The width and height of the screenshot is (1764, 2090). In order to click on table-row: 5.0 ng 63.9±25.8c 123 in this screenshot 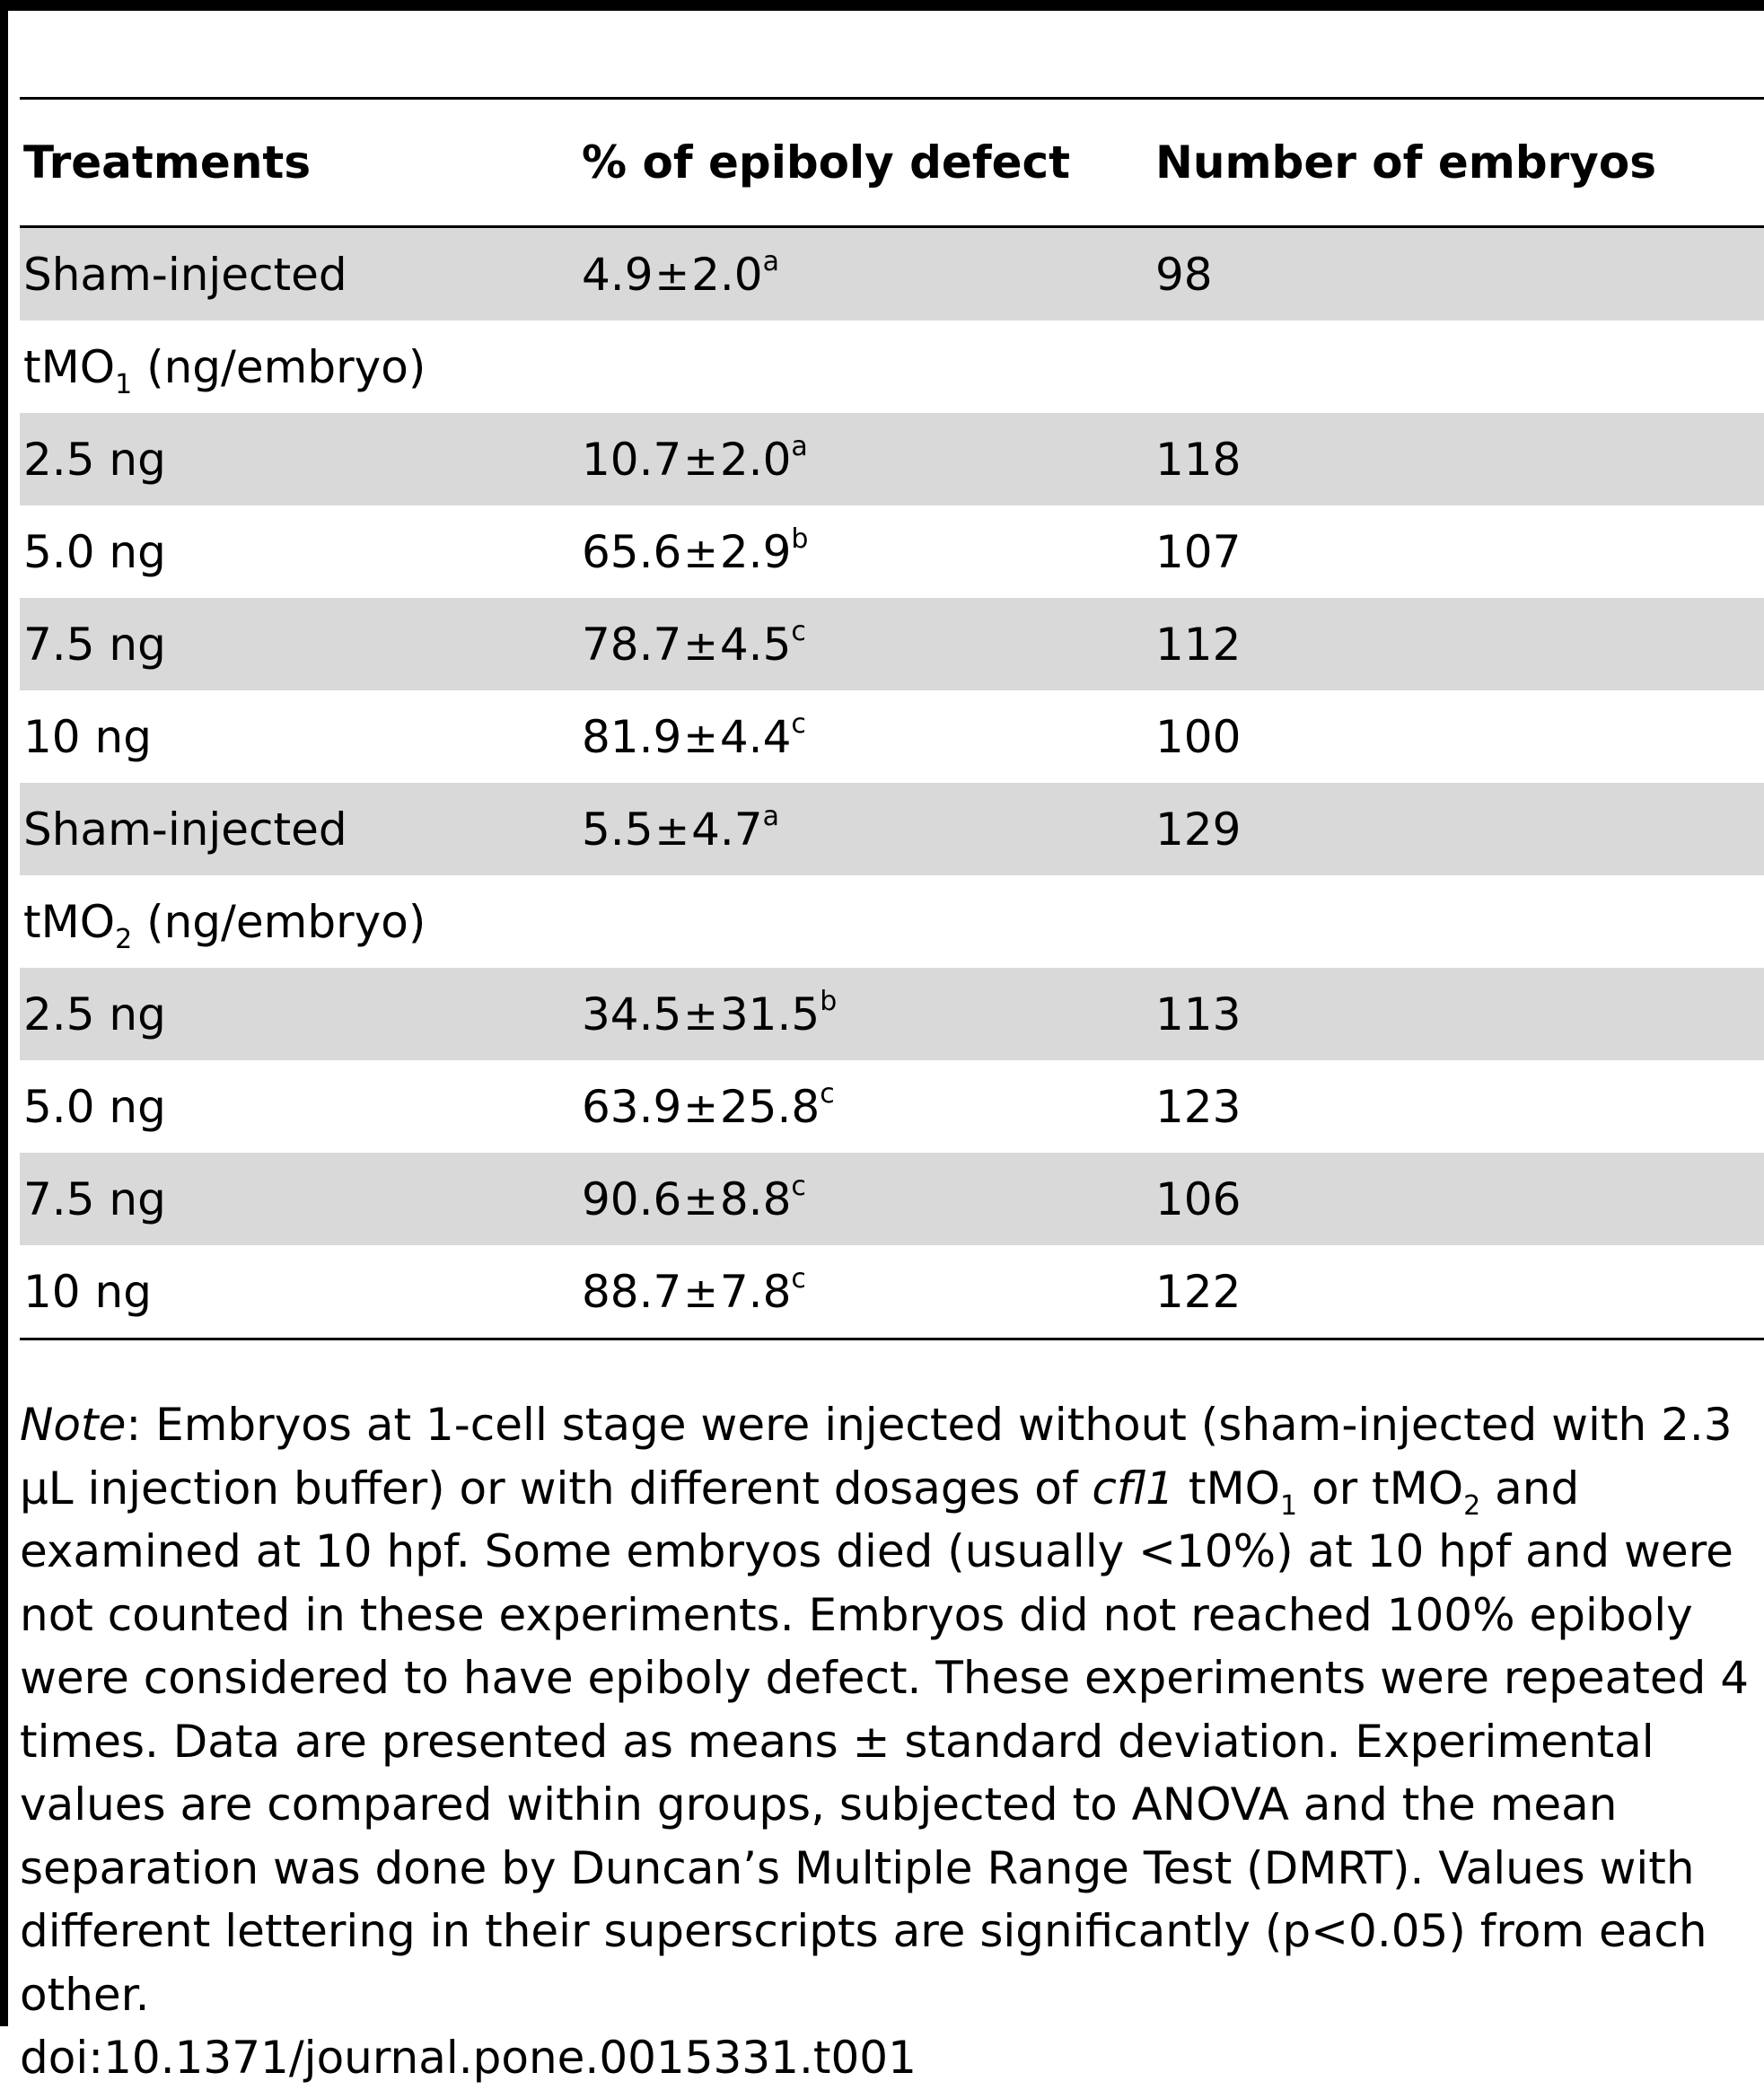, I will do `click(892, 1106)`.